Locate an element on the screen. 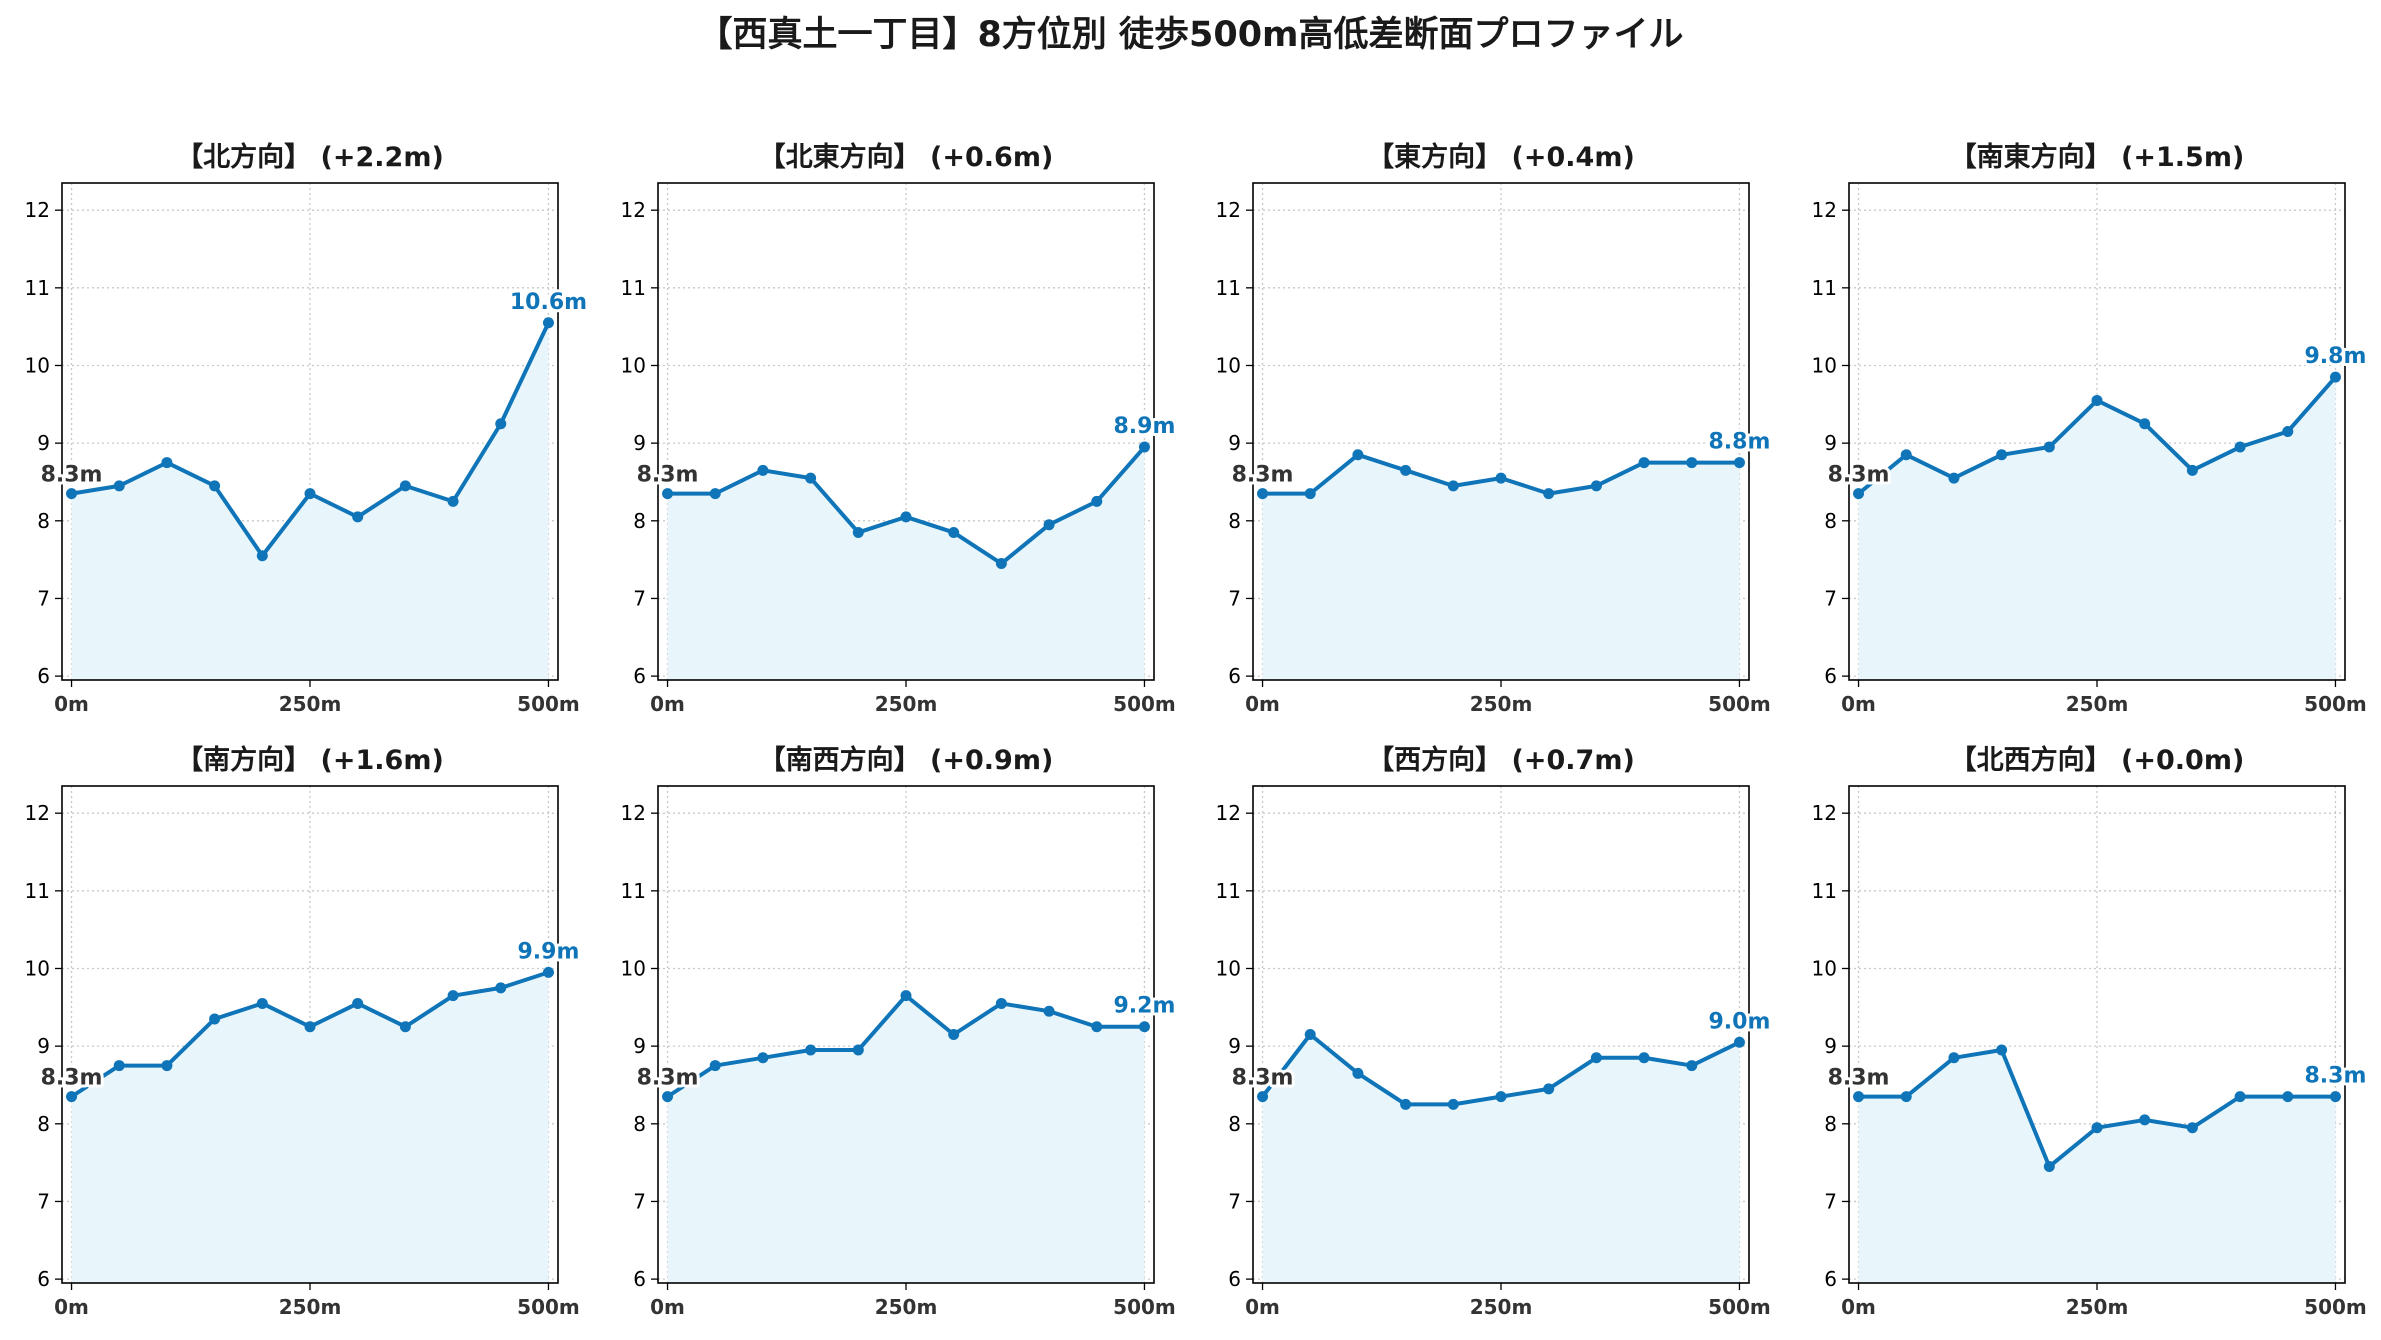 Image resolution: width=2381 pixels, height=1340 pixels. end-elevation-label: 9.0m is located at coordinates (1740, 1021).